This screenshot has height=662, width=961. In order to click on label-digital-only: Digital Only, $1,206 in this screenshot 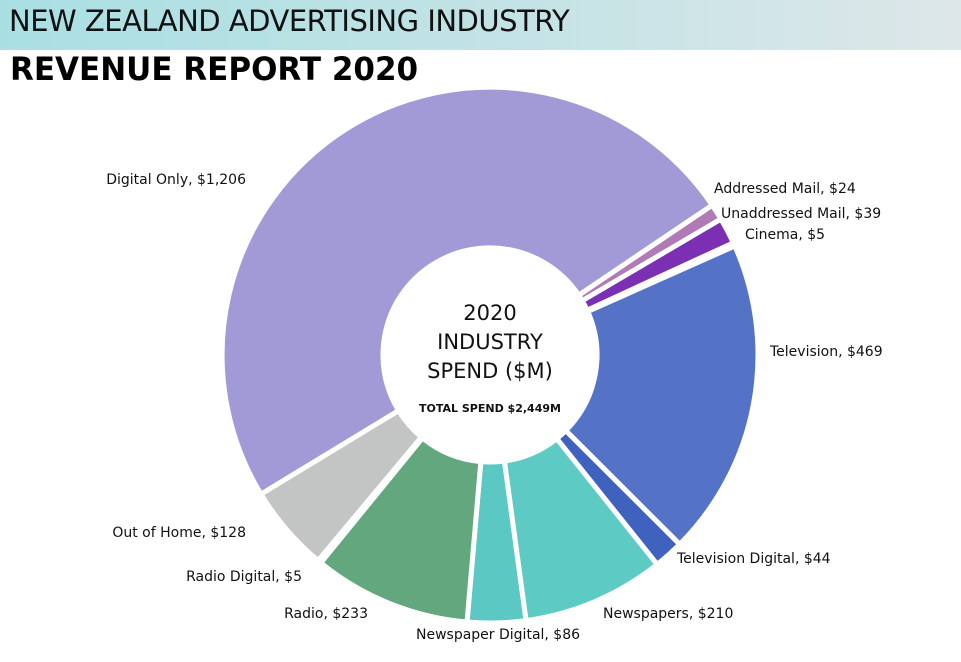, I will do `click(176, 180)`.